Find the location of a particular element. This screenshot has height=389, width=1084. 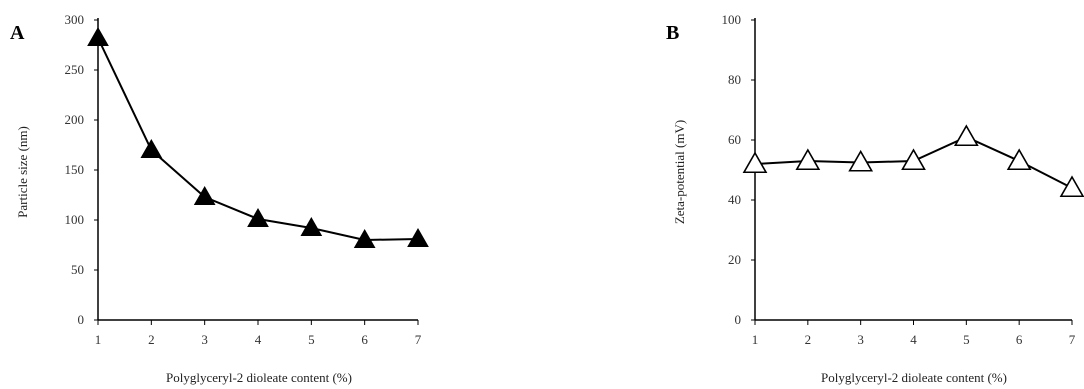

panel-b-y-tick-label: 40 is located at coordinates (734, 199).